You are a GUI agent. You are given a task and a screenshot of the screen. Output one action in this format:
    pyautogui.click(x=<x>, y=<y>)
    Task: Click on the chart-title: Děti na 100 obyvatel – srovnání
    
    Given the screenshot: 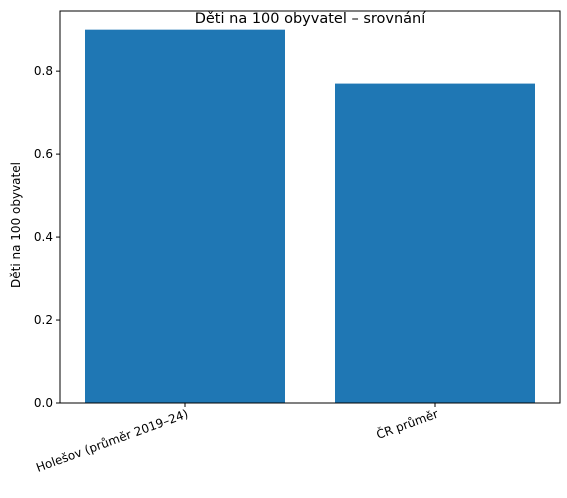 What is the action you would take?
    pyautogui.click(x=311, y=19)
    